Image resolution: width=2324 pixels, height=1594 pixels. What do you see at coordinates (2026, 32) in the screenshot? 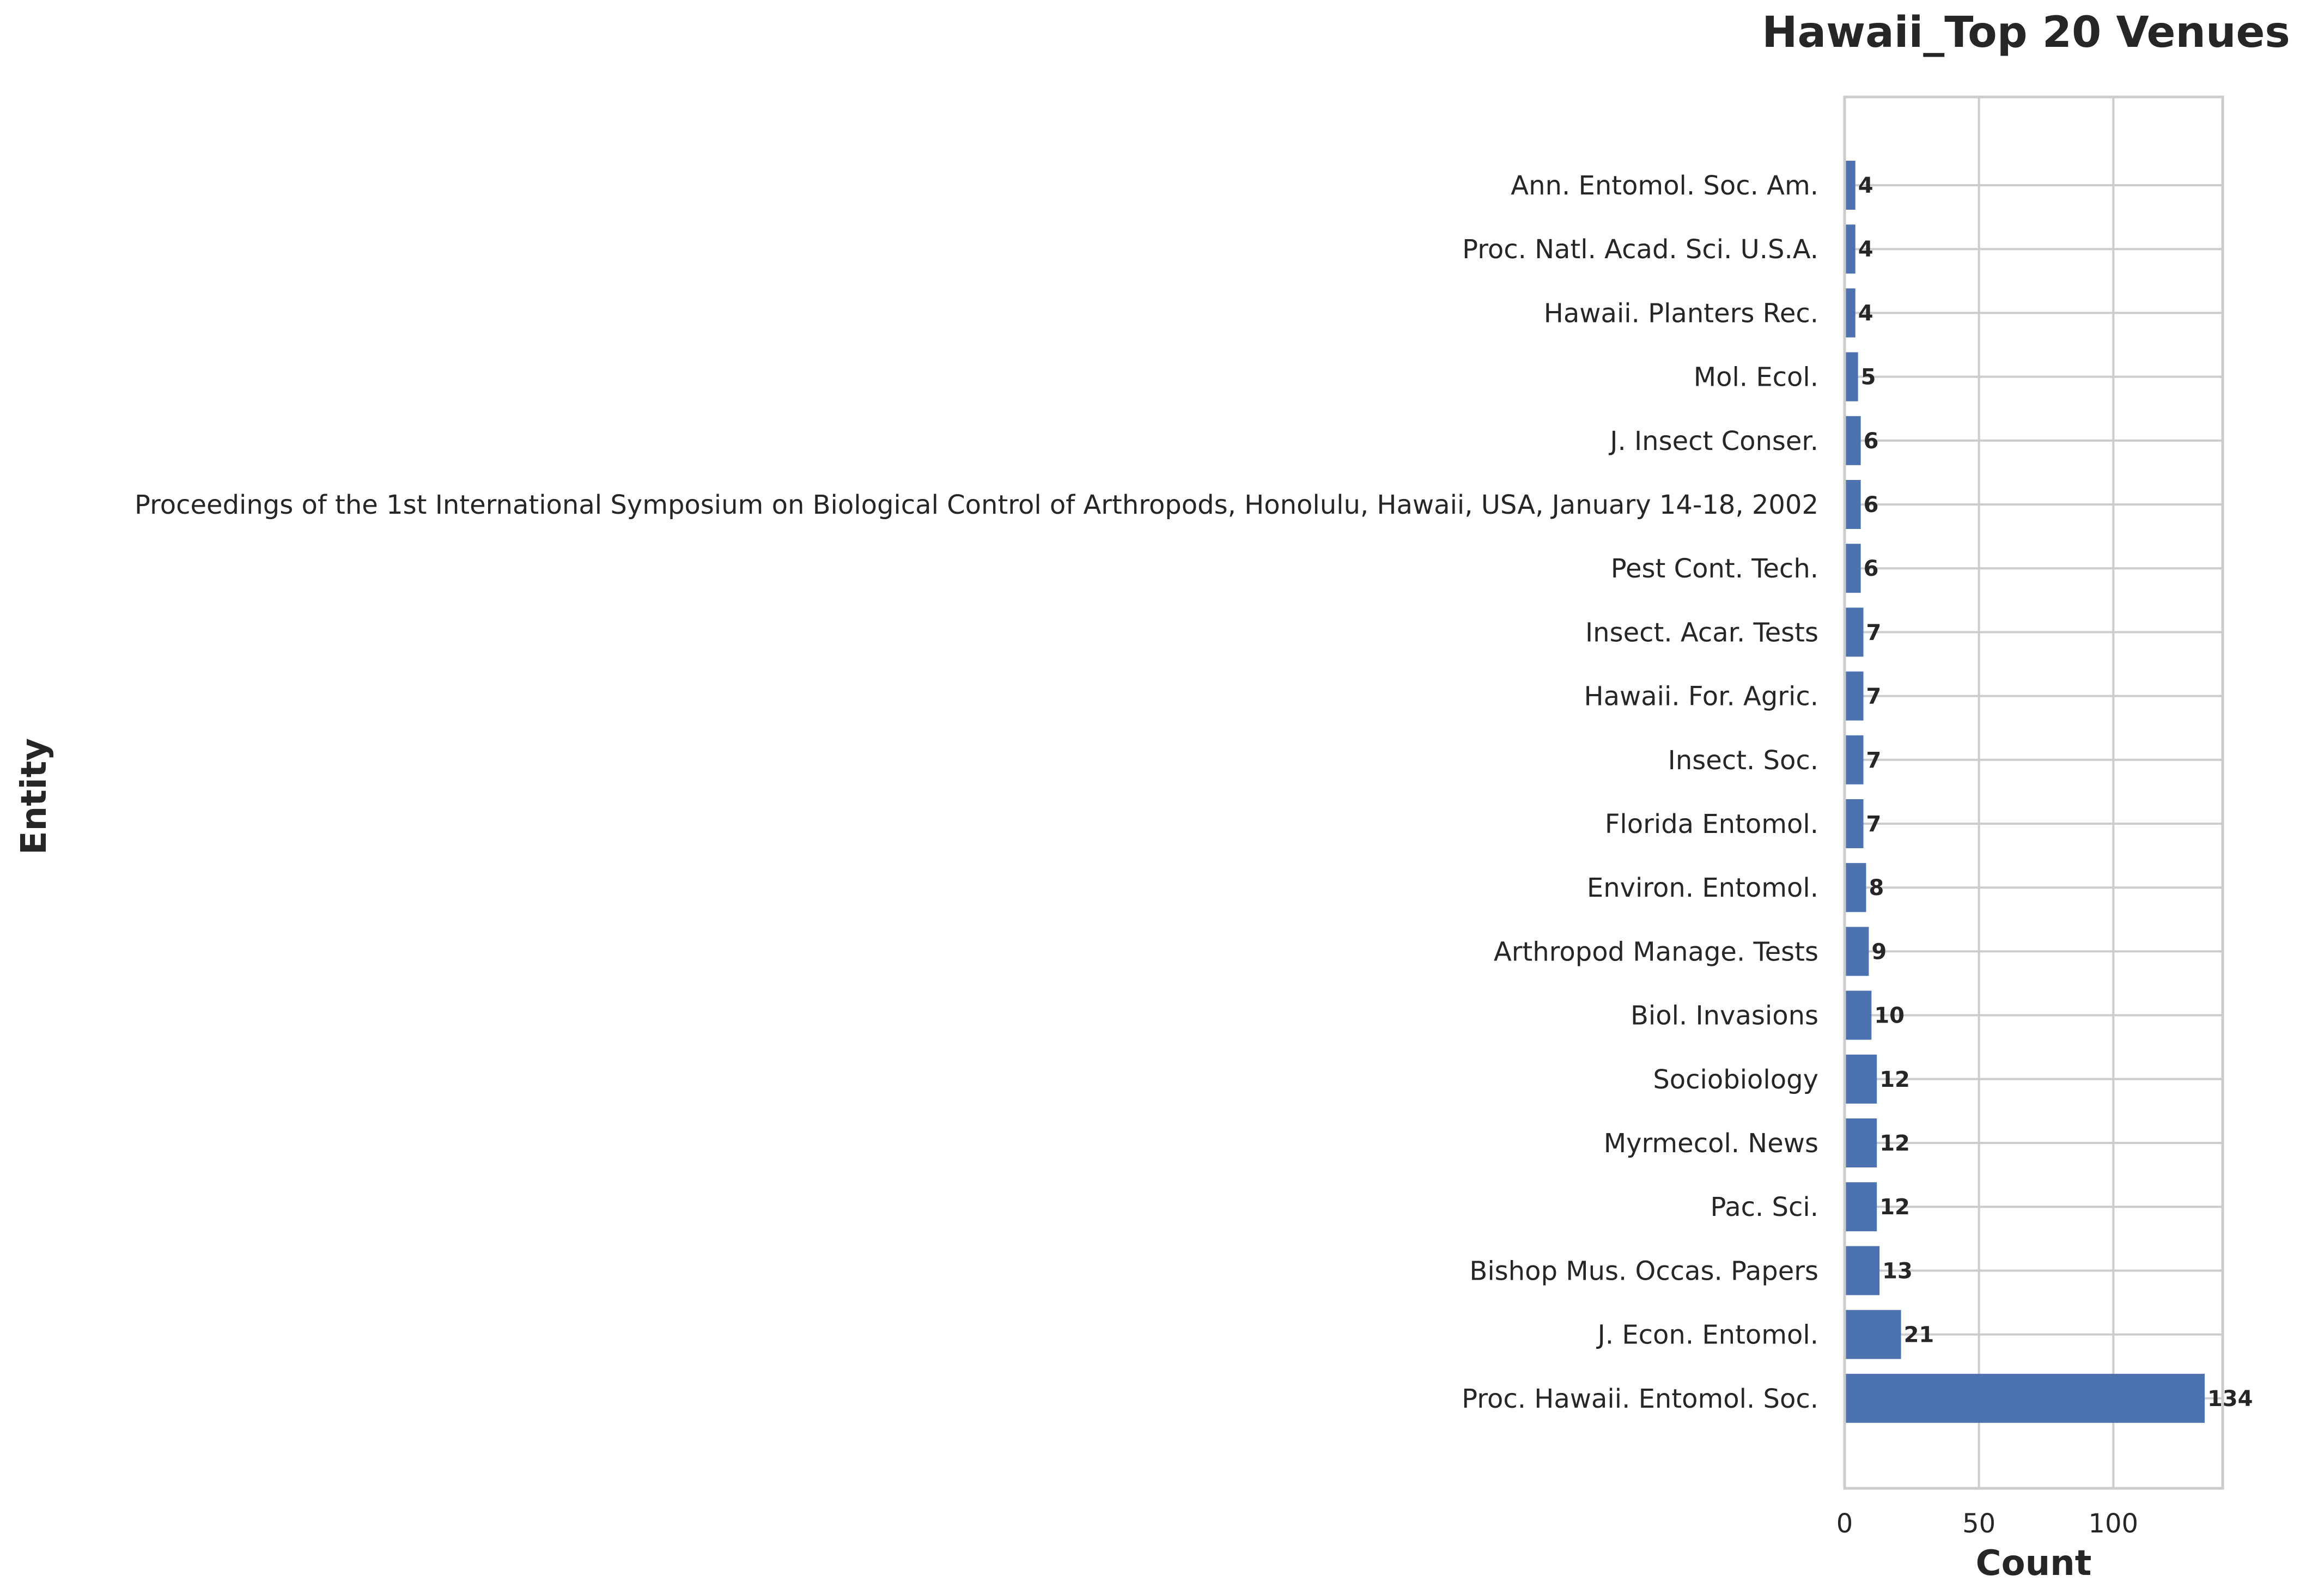
I see `chart-title: Hawaii_Top 20 Venues` at bounding box center [2026, 32].